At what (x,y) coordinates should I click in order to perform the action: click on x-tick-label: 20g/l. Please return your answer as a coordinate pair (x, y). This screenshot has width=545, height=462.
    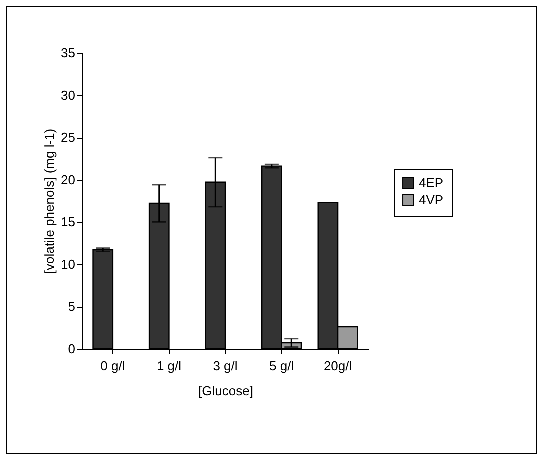
    Looking at the image, I should click on (338, 366).